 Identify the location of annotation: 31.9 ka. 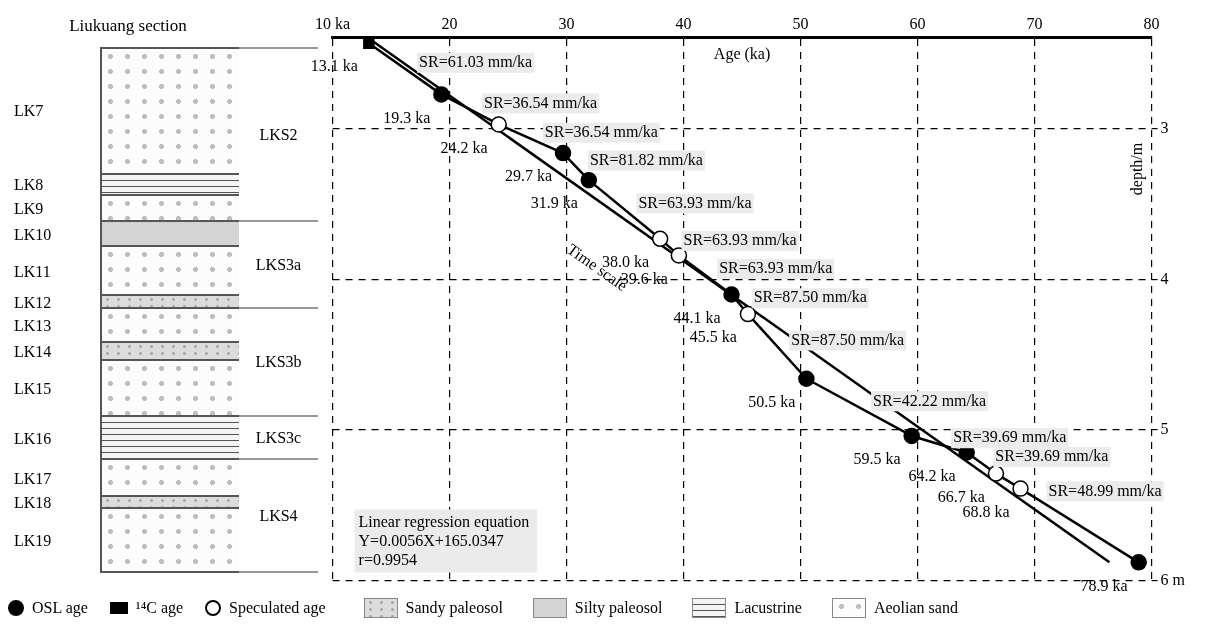
(554, 203).